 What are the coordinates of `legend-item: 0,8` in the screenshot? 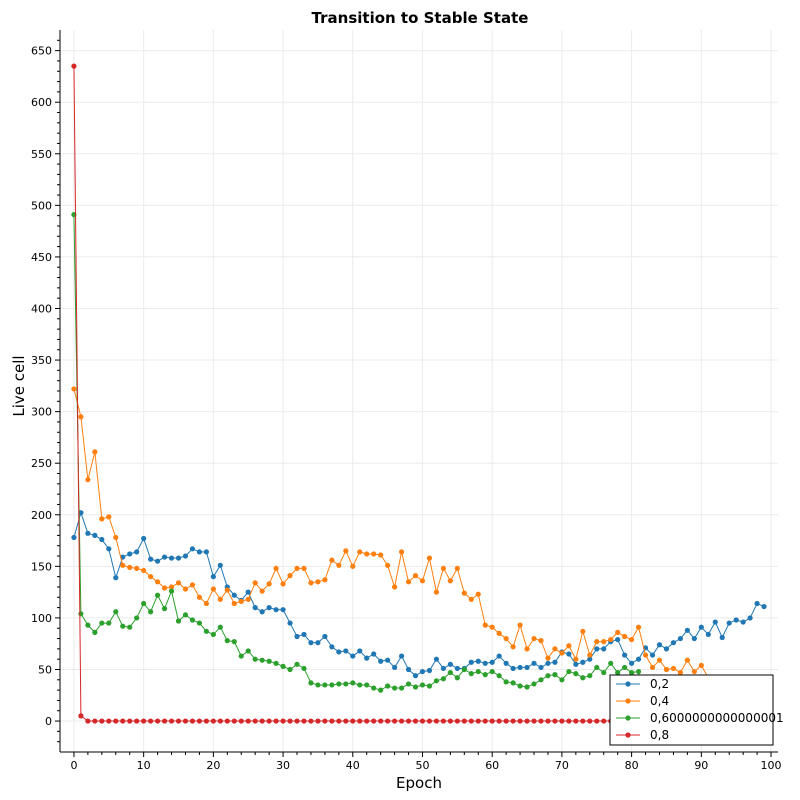 It's located at (642, 735).